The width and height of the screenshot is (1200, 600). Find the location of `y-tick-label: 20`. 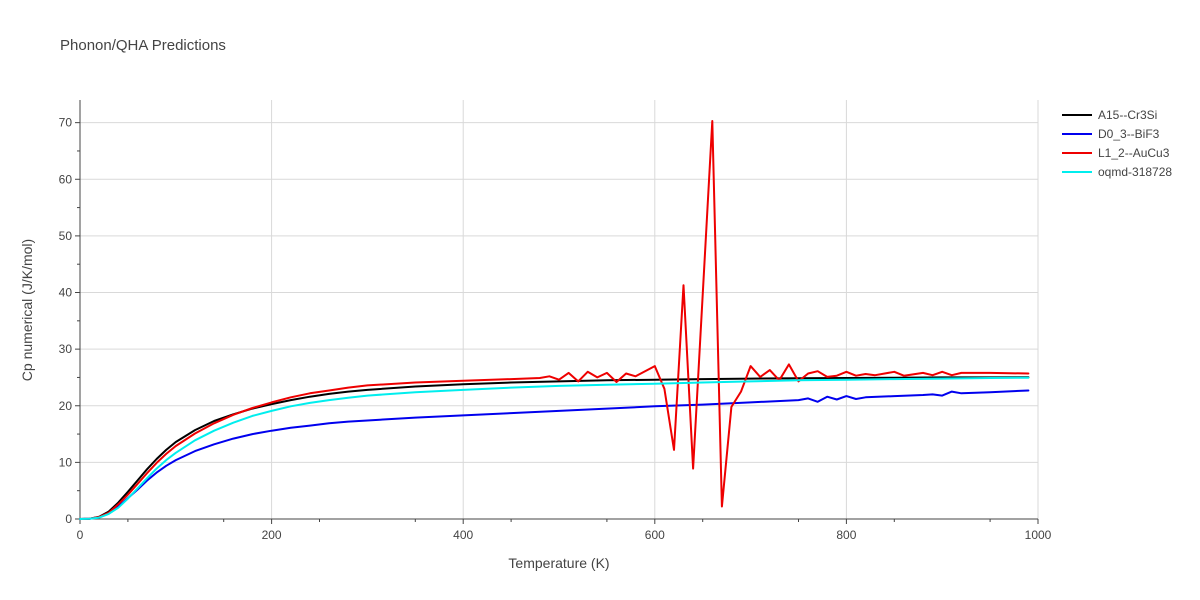

y-tick-label: 20 is located at coordinates (66, 406).